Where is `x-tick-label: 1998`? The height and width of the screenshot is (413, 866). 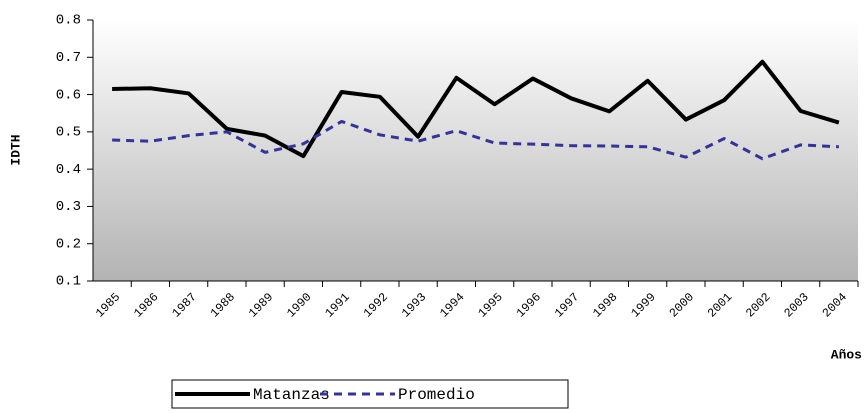
x-tick-label: 1998 is located at coordinates (605, 305).